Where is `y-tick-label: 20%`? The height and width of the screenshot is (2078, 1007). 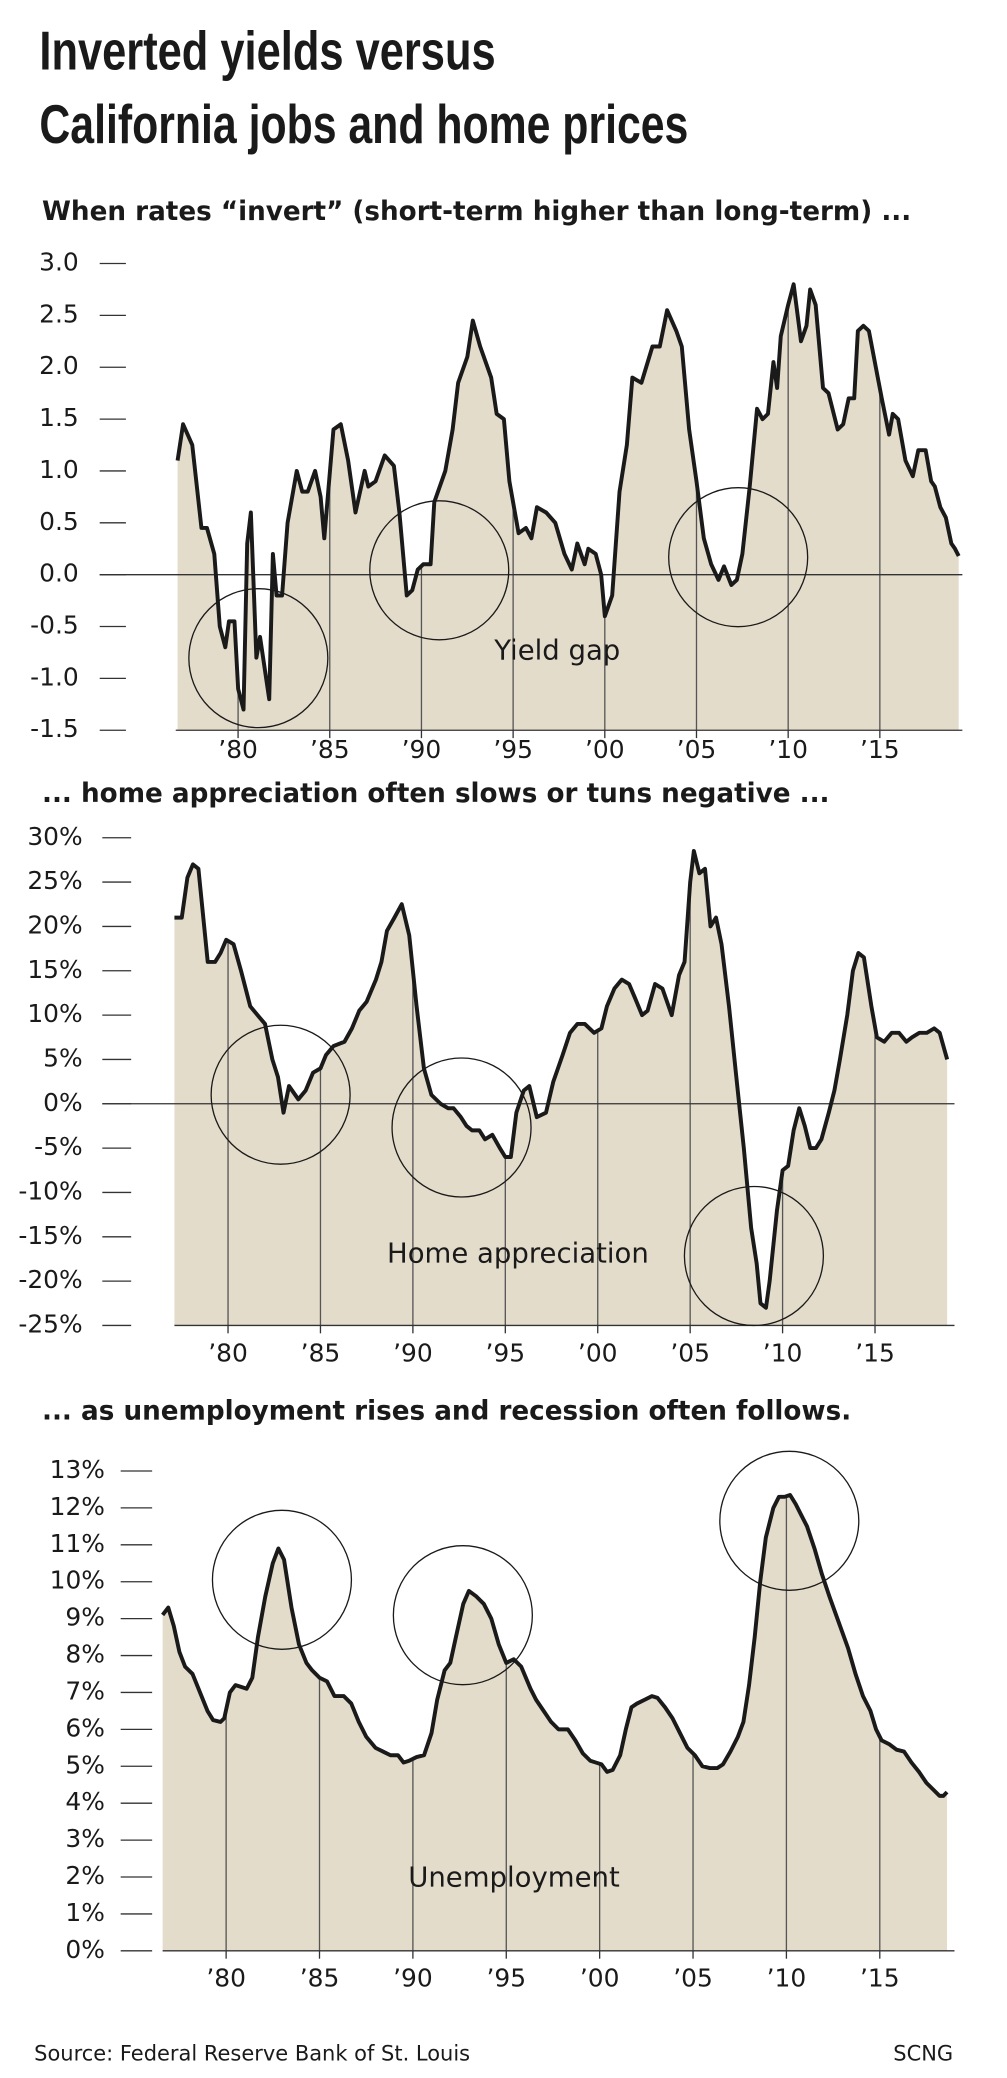
y-tick-label: 20% is located at coordinates (54, 924).